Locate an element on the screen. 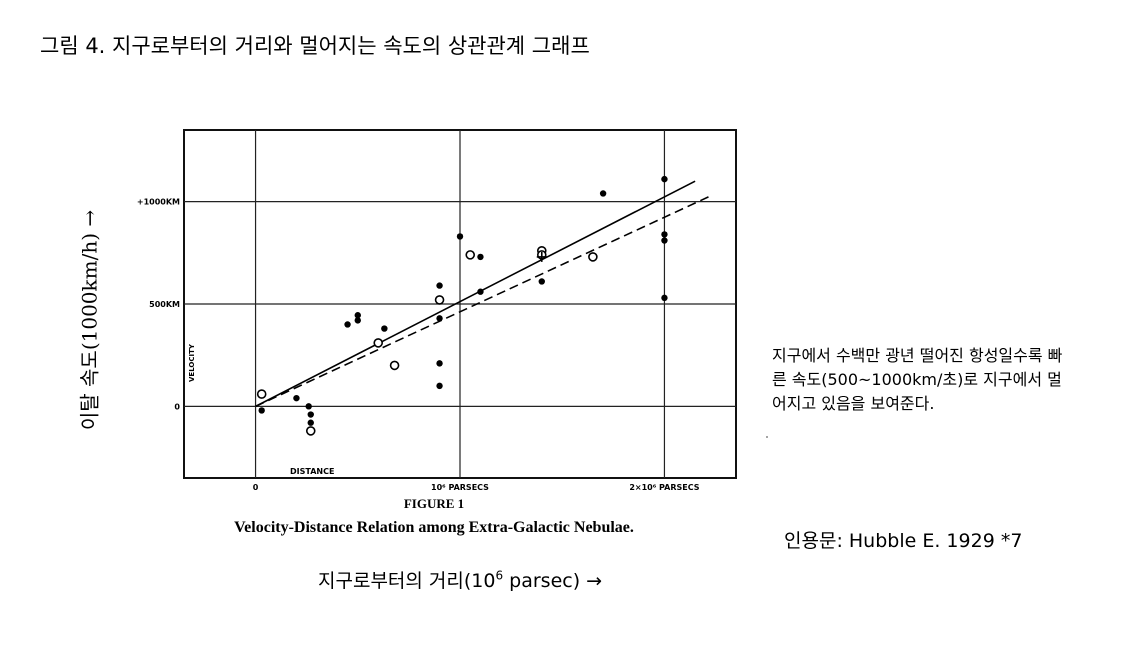  y-axis-label: 이탈 속도(1000km/h) → is located at coordinates (89, 320).